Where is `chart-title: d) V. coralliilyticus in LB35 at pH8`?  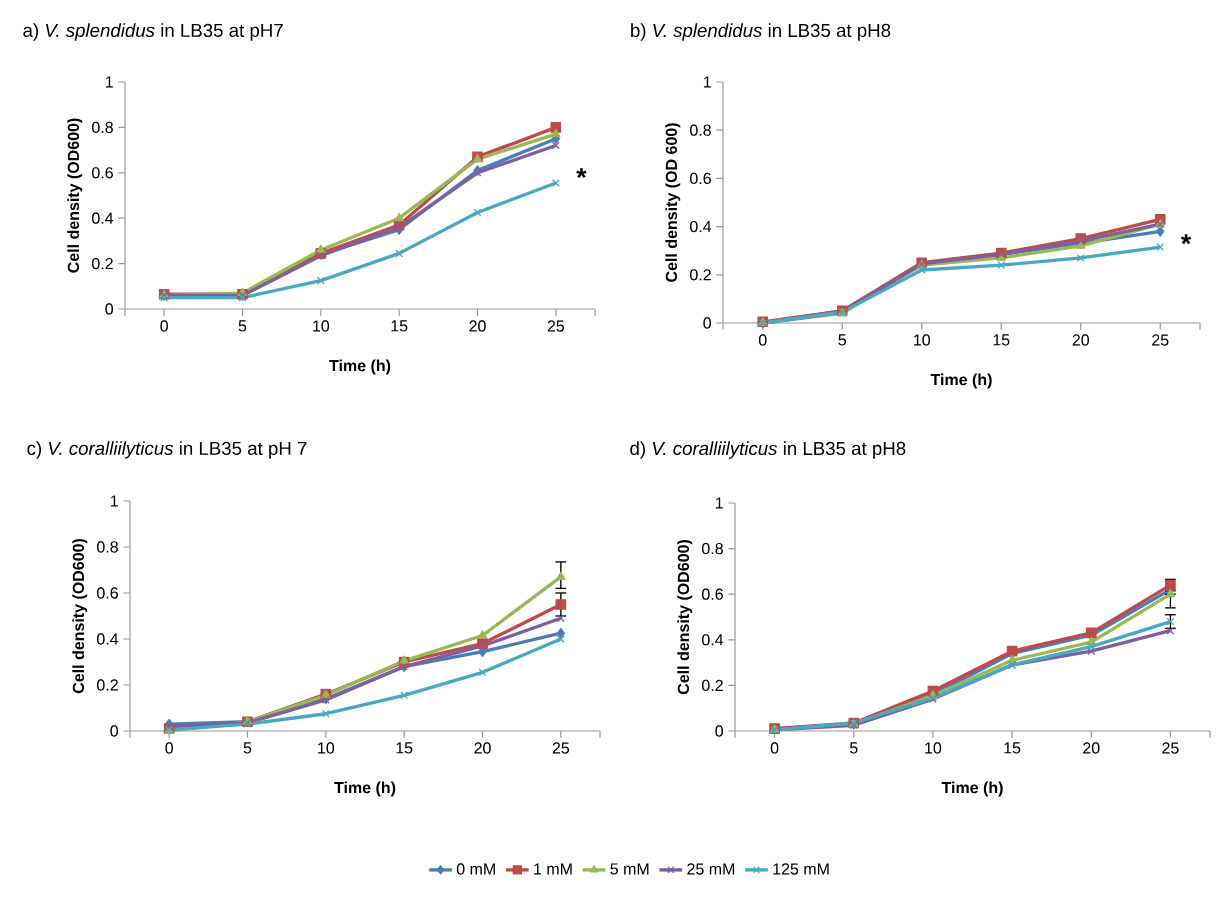
chart-title: d) V. coralliilyticus in LB35 at pH8 is located at coordinates (768, 450).